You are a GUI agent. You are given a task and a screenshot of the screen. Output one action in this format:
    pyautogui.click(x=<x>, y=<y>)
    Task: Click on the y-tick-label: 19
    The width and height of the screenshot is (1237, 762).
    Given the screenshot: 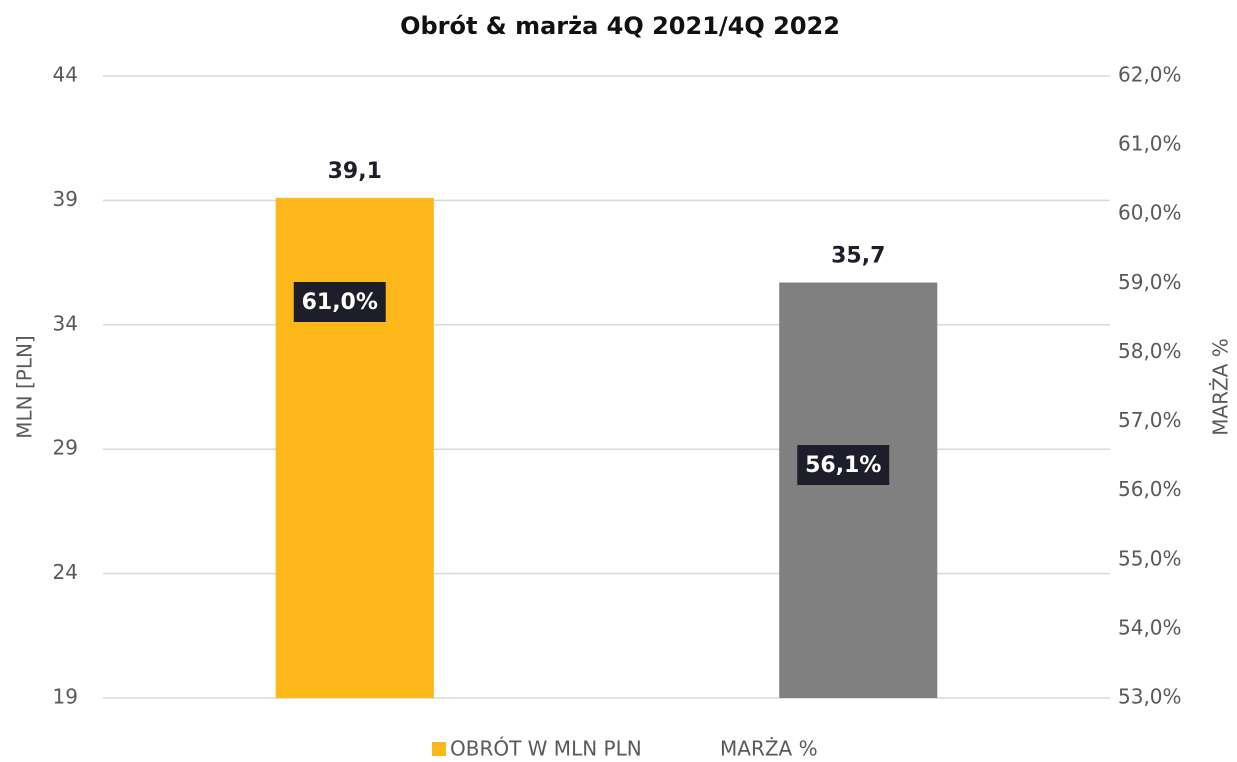 What is the action you would take?
    pyautogui.click(x=65, y=697)
    